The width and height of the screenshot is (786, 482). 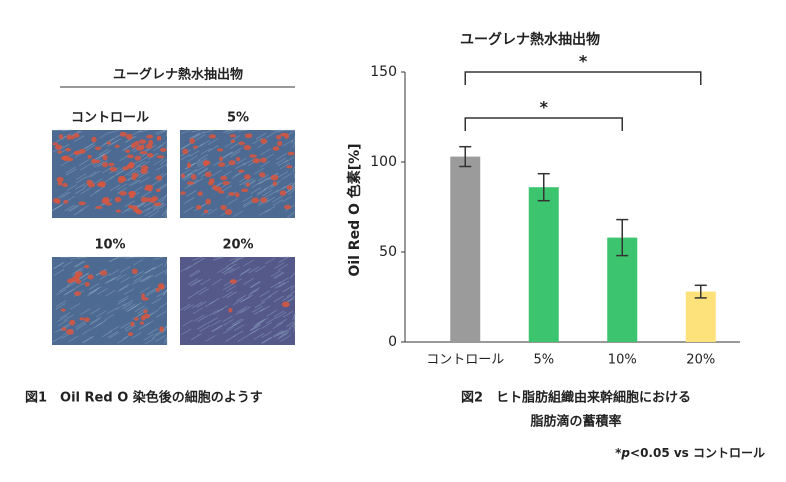 What do you see at coordinates (237, 245) in the screenshot?
I see `image-label: 20%` at bounding box center [237, 245].